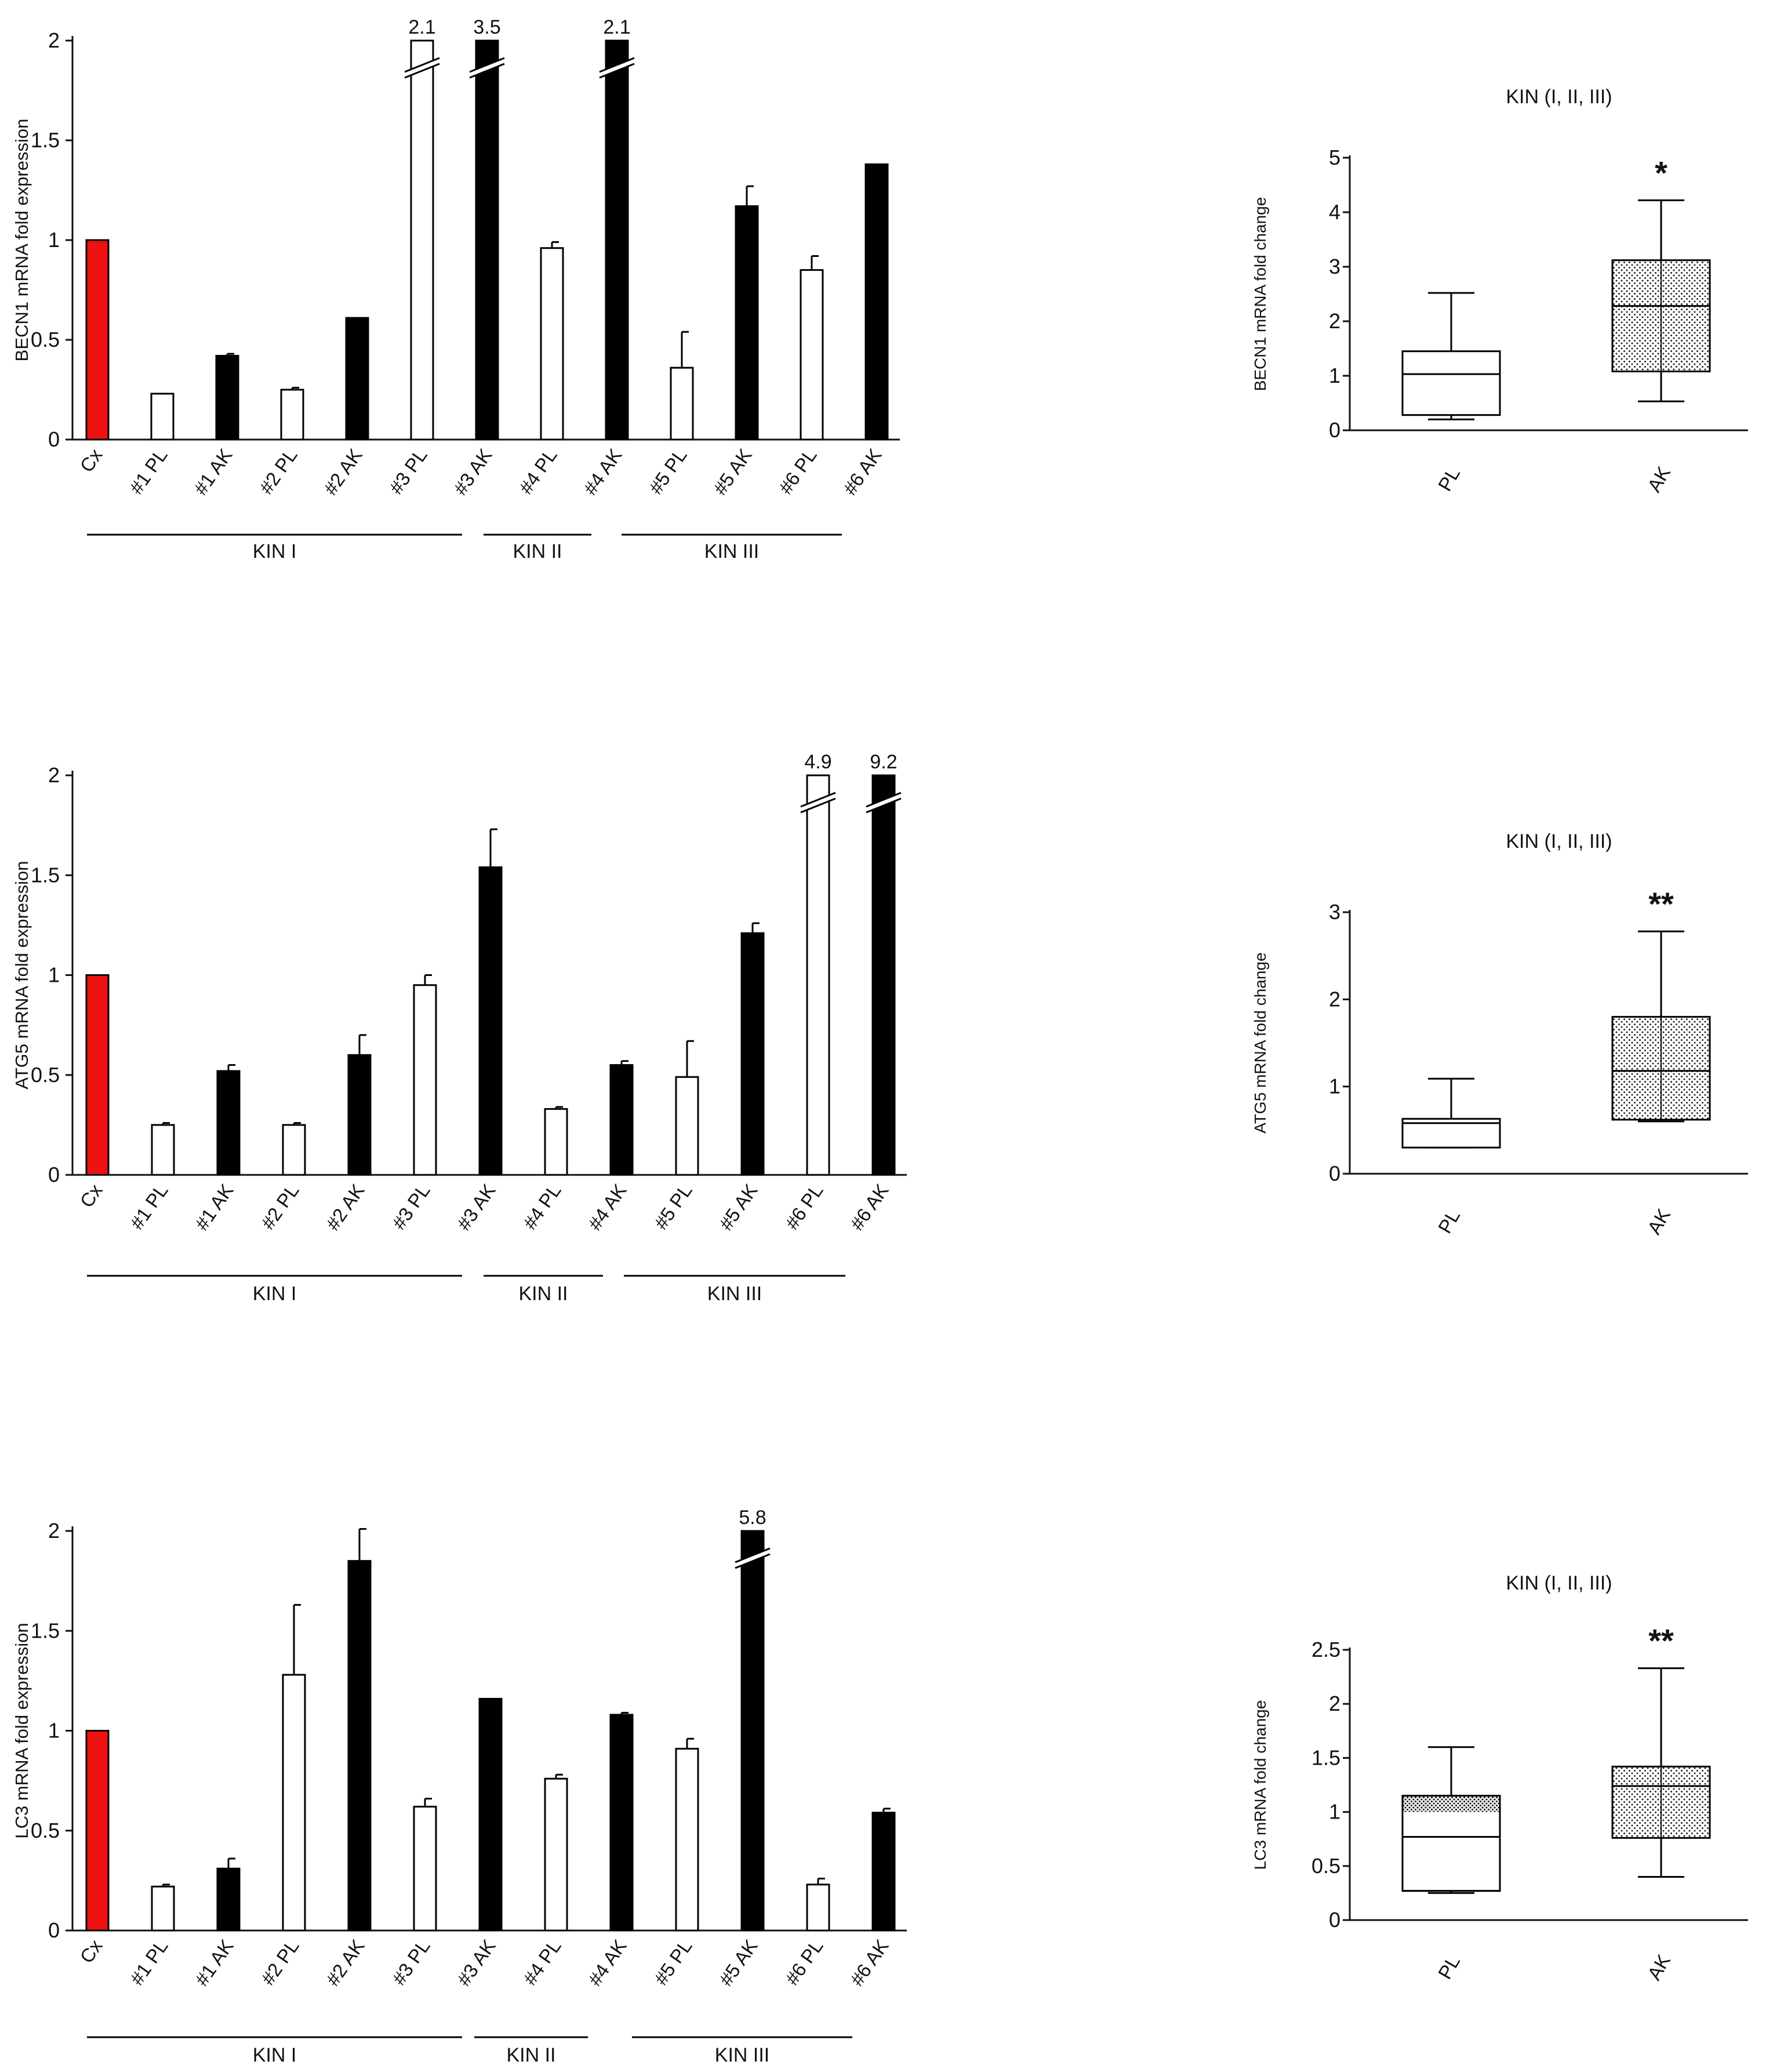  Describe the element at coordinates (739, 1963) in the screenshot. I see `x-tick-label: #5 AK` at that location.